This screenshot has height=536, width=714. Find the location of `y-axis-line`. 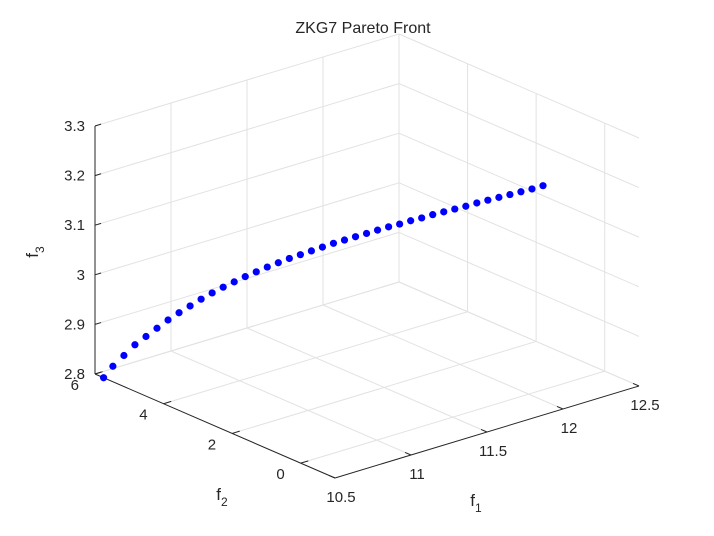

y-axis-line is located at coordinates (215, 426).